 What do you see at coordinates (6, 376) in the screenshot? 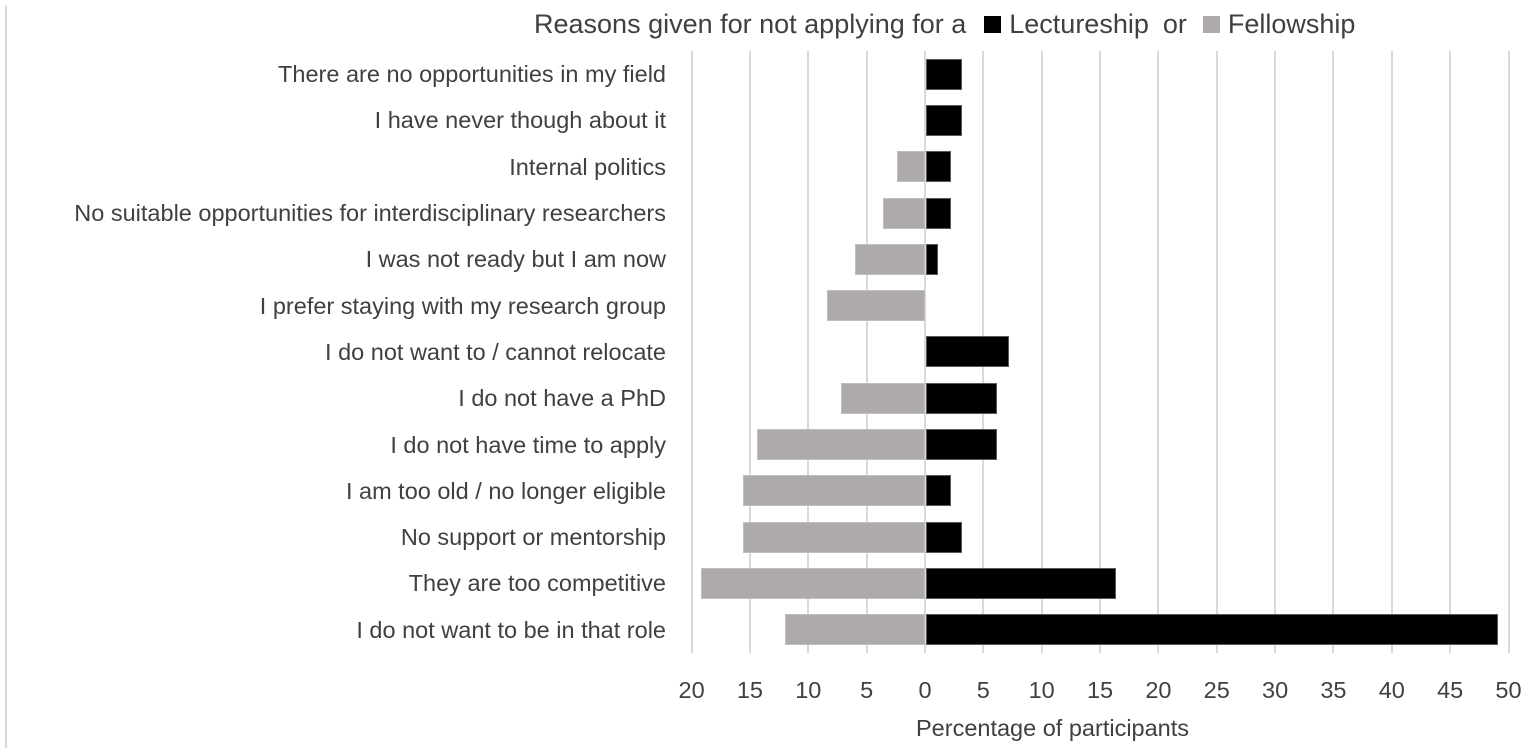
I see `chart-frame-border` at bounding box center [6, 376].